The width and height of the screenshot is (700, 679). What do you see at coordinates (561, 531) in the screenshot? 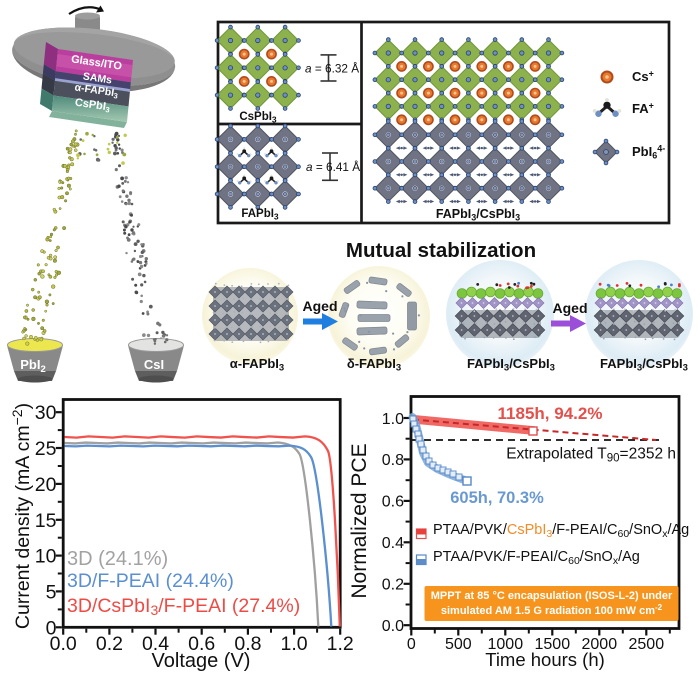
I see `svg-text:PTAA/PVK/CsPbI3/F-PEAI/C60/SnO: PTAA/PVK/CsPbI3/F-PEAI/C60/SnOx/Ag` at bounding box center [561, 531].